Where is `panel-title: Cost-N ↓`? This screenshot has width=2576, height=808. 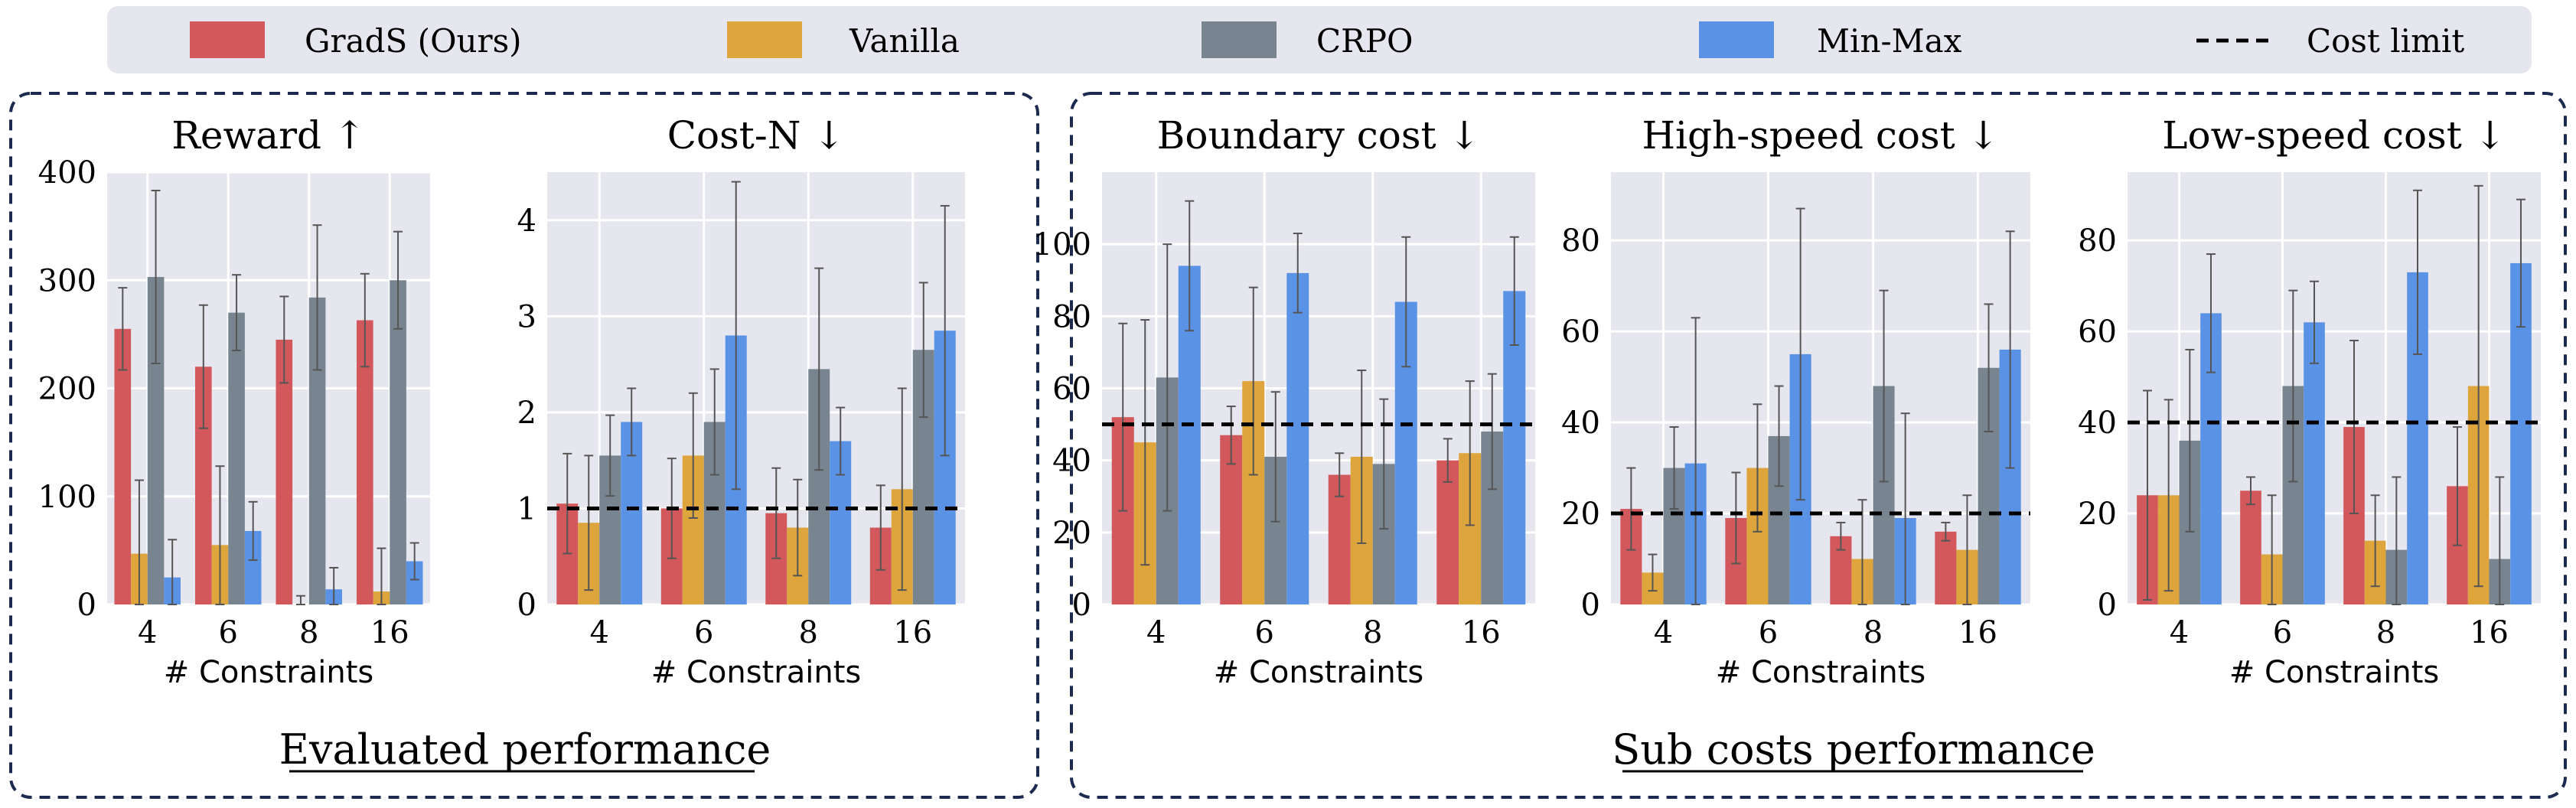 panel-title: Cost-N ↓ is located at coordinates (756, 135).